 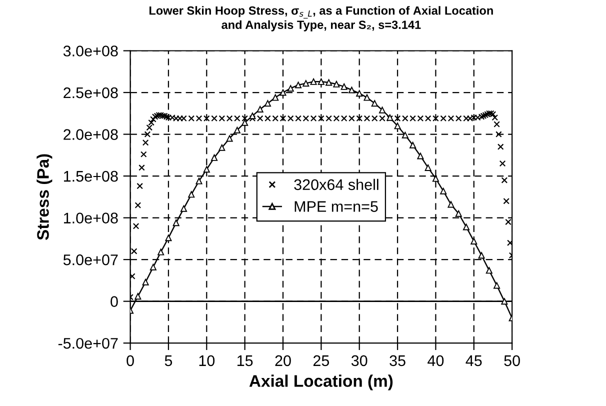 What do you see at coordinates (336, 206) in the screenshot?
I see `legend-label: MPE m=n=5` at bounding box center [336, 206].